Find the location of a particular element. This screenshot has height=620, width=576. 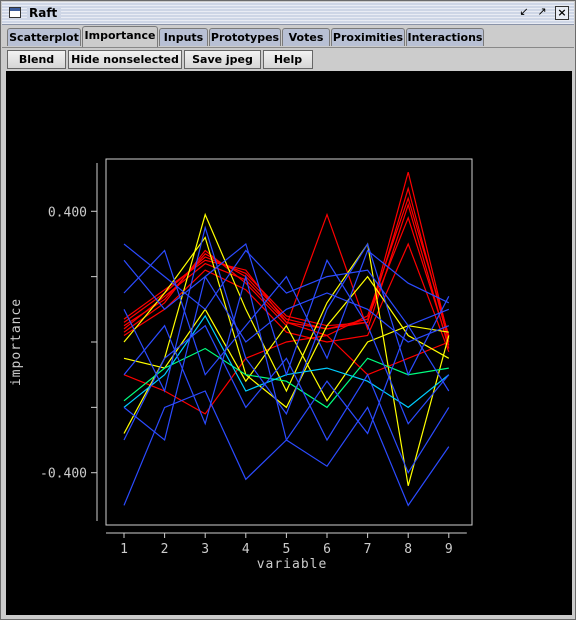

tab-proximities: Proximities is located at coordinates (368, 37).